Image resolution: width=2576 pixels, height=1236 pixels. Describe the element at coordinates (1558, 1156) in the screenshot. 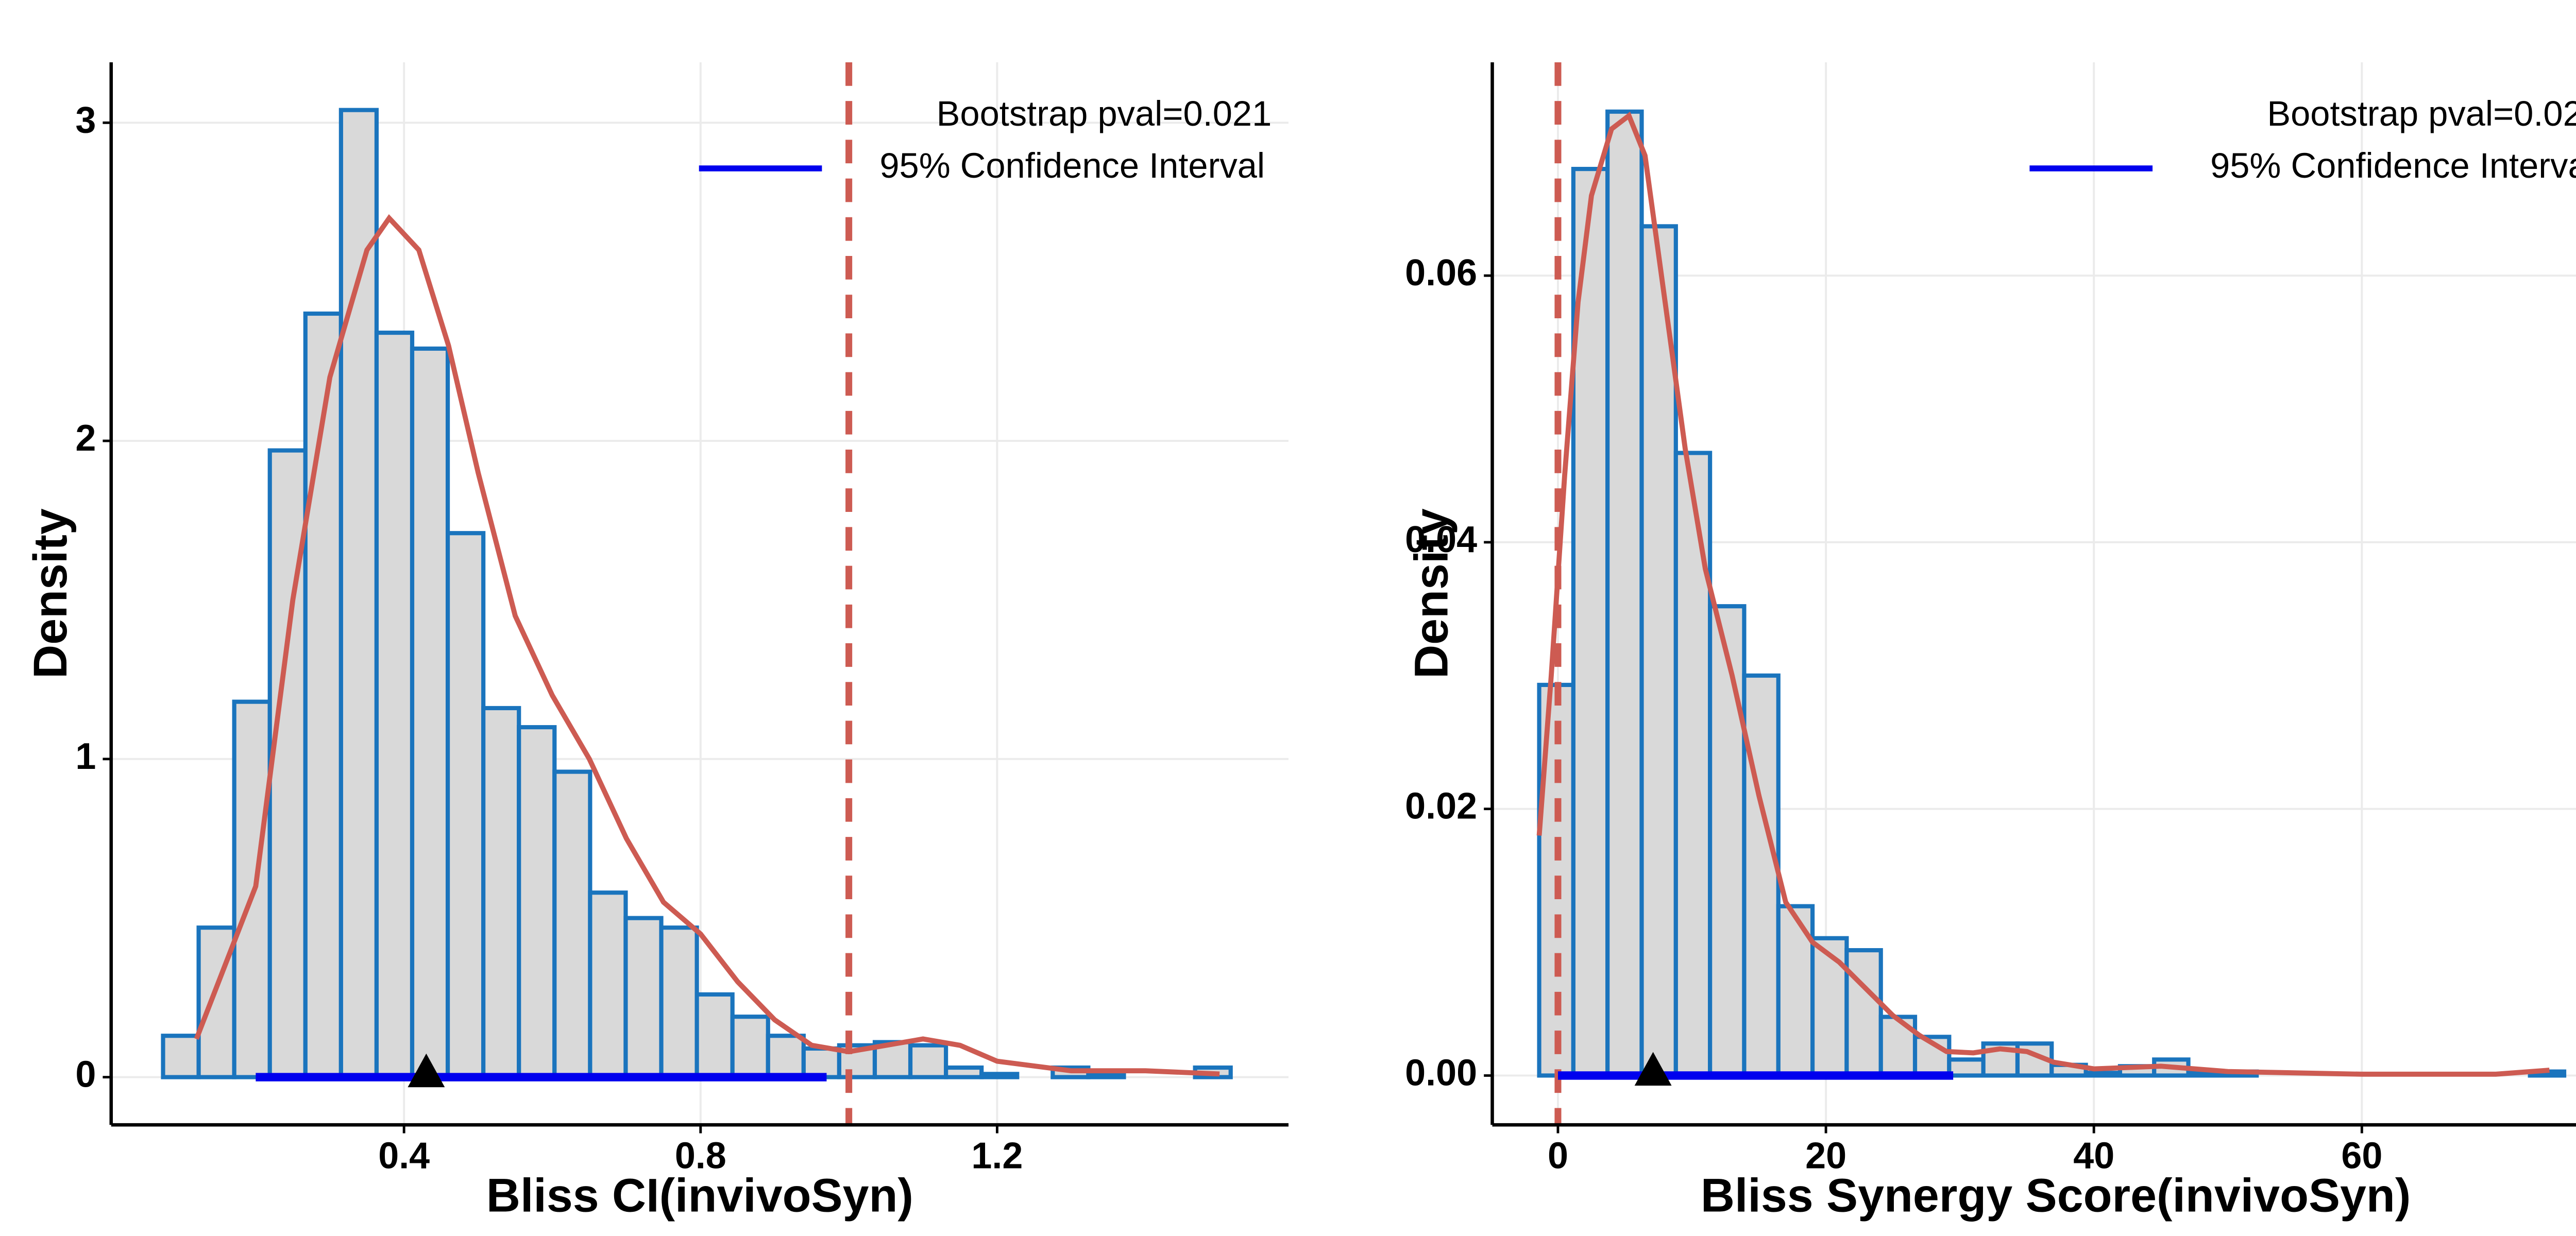

I see `x-tick-label: 0` at that location.